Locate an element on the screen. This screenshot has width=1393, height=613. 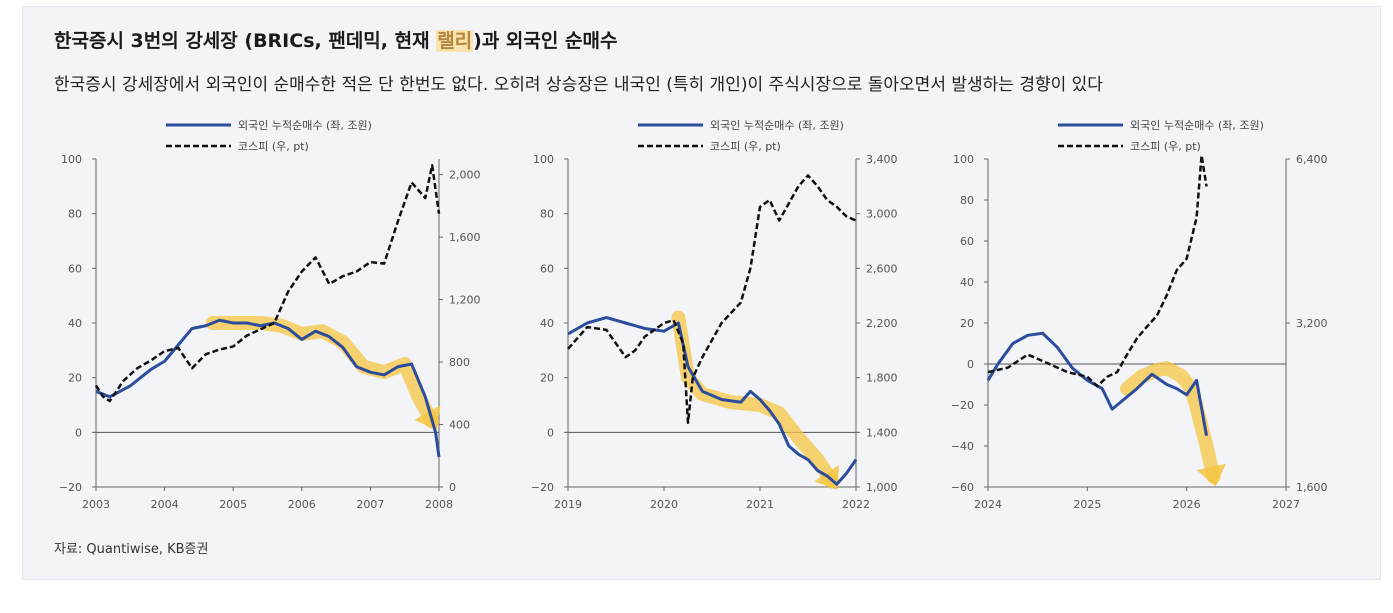
y-tick-label-right: 1,400 is located at coordinates (882, 432).